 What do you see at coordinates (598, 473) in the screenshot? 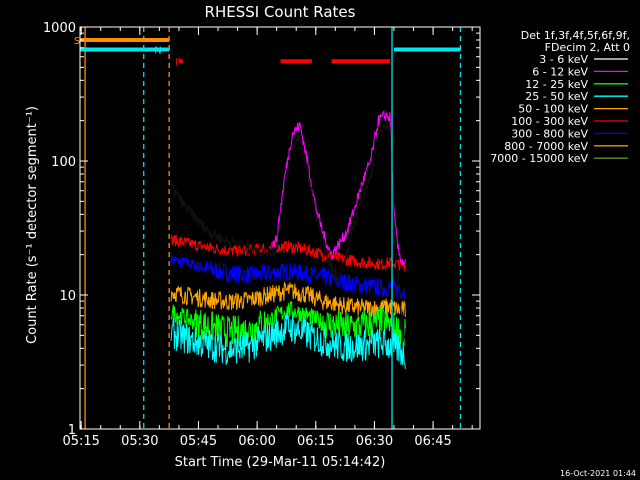
I see `footer-timestamp: 16-Oct-2021 01:44` at bounding box center [598, 473].